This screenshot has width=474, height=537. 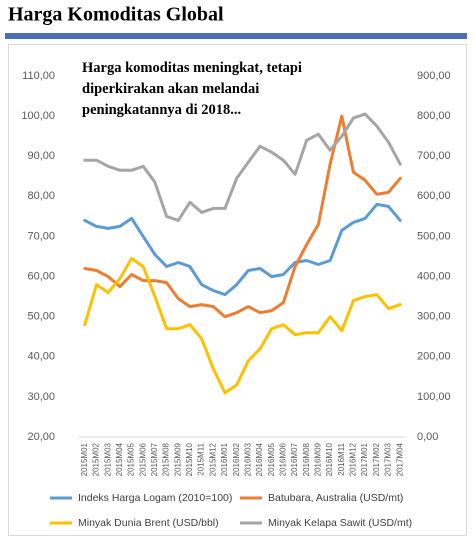 I want to click on x-tick-label: 2016M07, so click(x=294, y=459).